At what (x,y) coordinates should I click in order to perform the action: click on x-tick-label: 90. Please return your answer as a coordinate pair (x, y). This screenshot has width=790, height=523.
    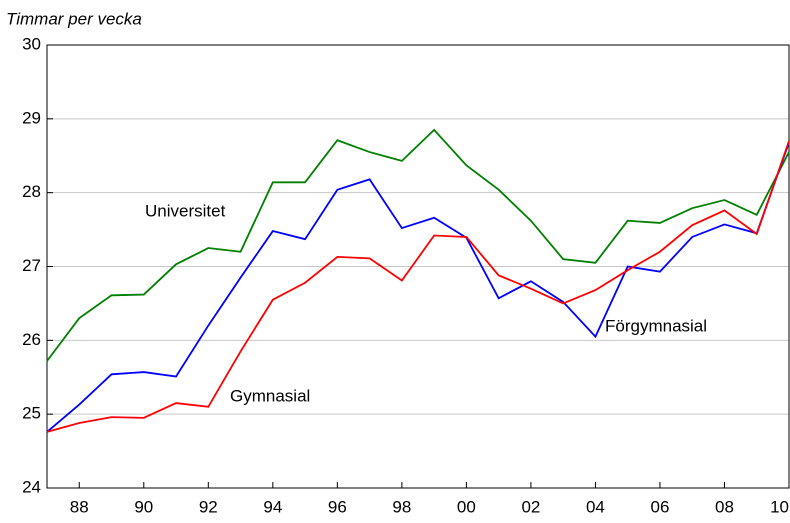
    Looking at the image, I should click on (143, 506).